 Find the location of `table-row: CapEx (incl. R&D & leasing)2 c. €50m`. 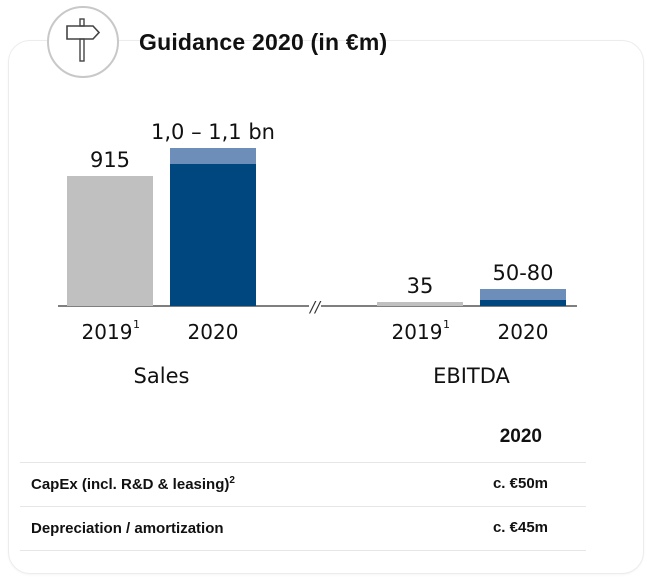

table-row: CapEx (incl. R&D & leasing)2 c. €50m is located at coordinates (303, 484).